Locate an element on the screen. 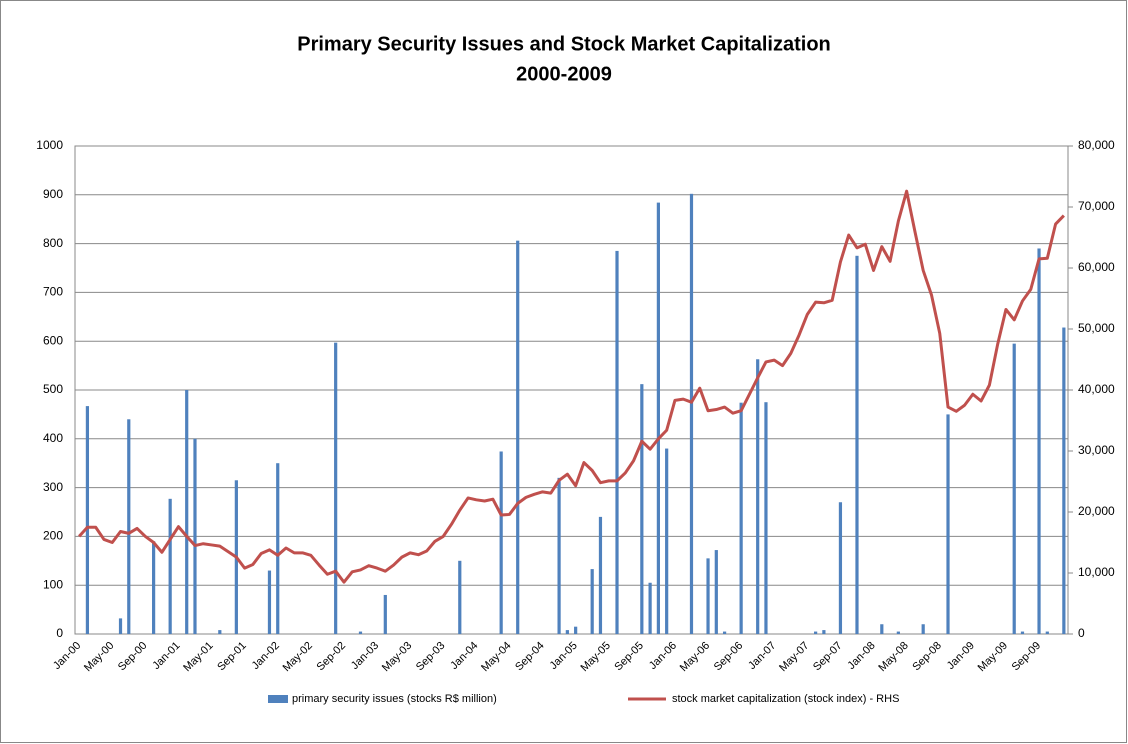 This screenshot has width=1128, height=744. y-tick-label: 500 is located at coordinates (53, 389).